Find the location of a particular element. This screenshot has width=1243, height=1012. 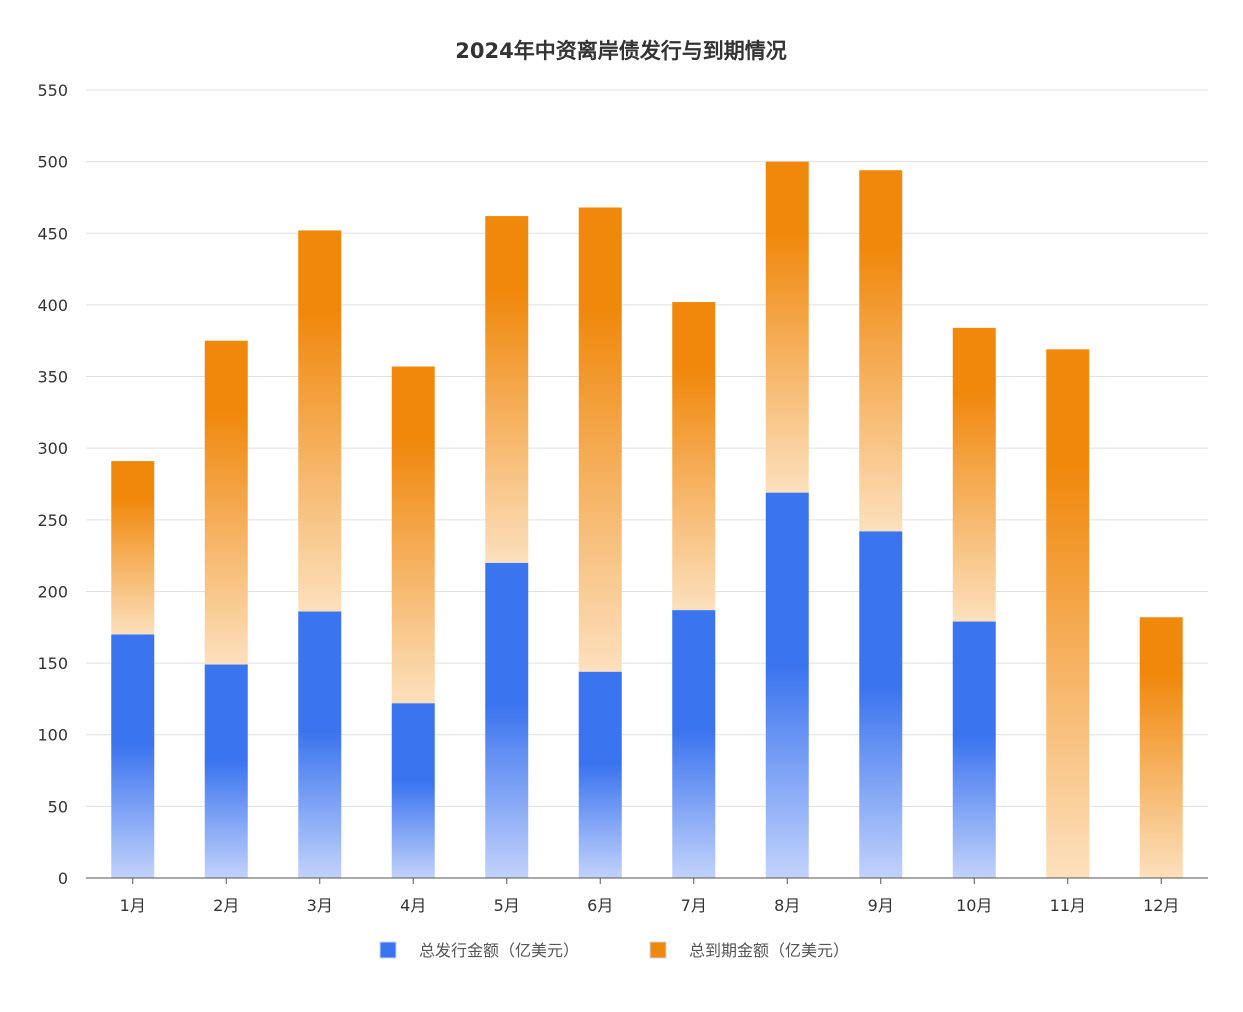

x-axis-ticks: 1月 2月 3月 4月 5月 6月 7月 8月 9月 10月 11月 12月 is located at coordinates (649, 896).